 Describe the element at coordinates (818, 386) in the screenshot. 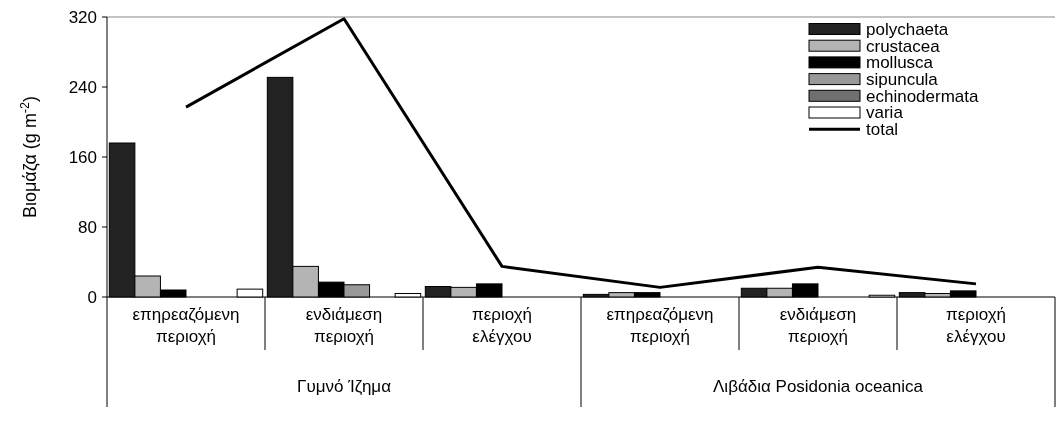

I see `text: Λιβάδια Posidonia oceanica` at that location.